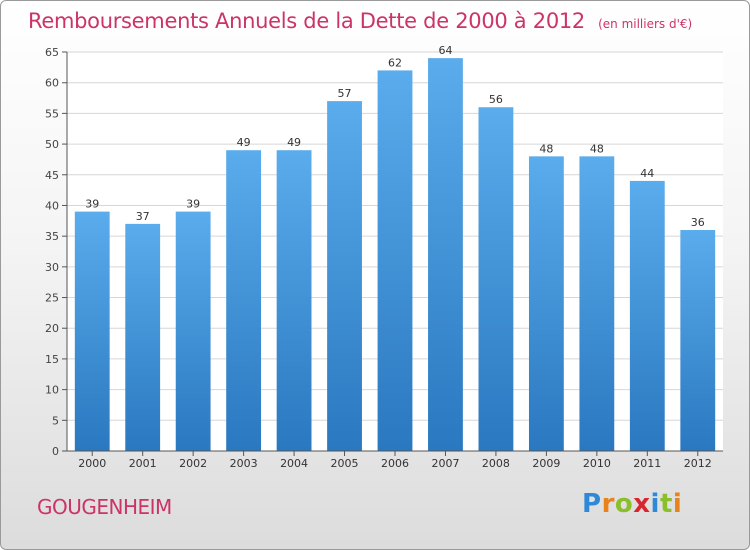 This screenshot has width=750, height=550. What do you see at coordinates (143, 337) in the screenshot?
I see `bar-2001` at bounding box center [143, 337].